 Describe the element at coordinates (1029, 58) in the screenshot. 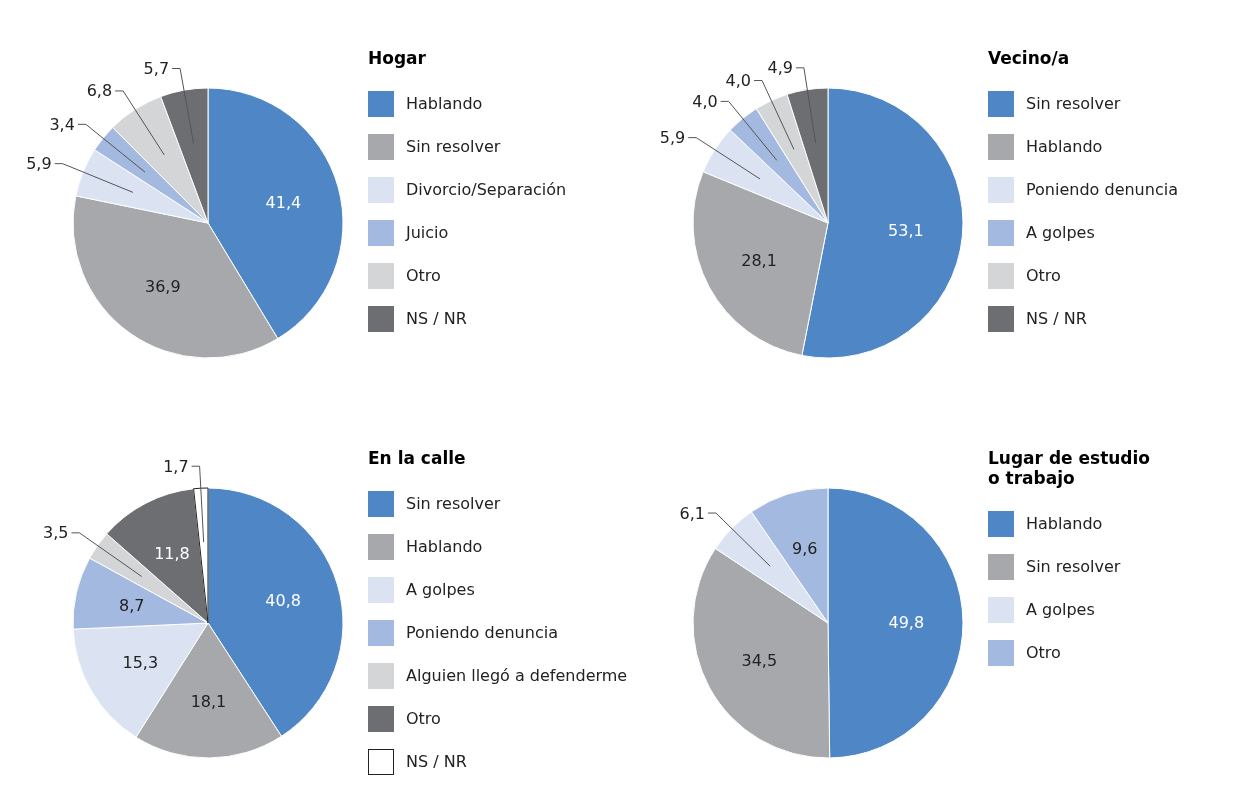

I see `chart-title: Vecino/a` at that location.